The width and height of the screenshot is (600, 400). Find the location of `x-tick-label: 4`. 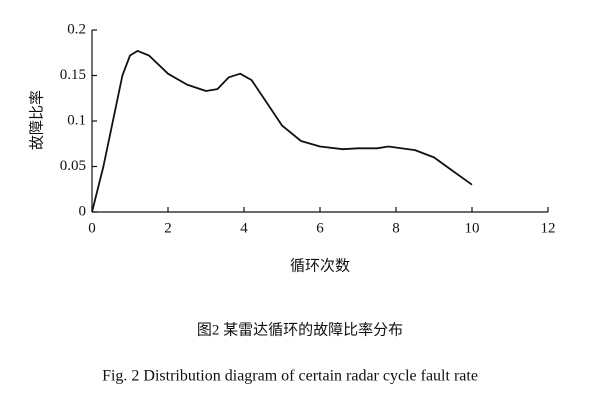

x-tick-label: 4 is located at coordinates (244, 228).